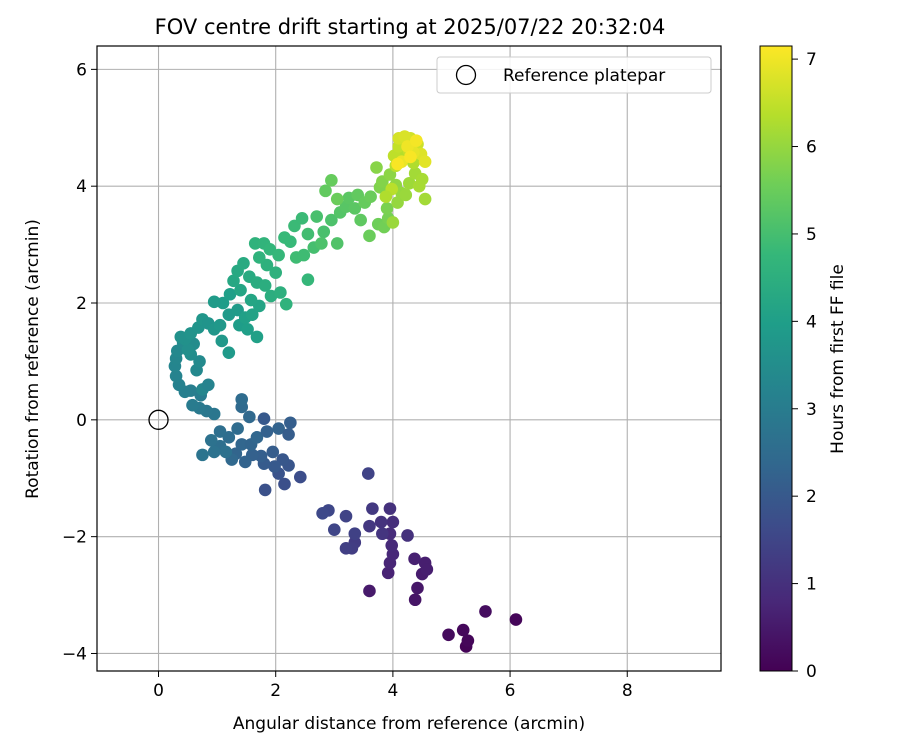 The image size is (900, 750). What do you see at coordinates (811, 497) in the screenshot?
I see `colorbar-tick-label: 2` at bounding box center [811, 497].